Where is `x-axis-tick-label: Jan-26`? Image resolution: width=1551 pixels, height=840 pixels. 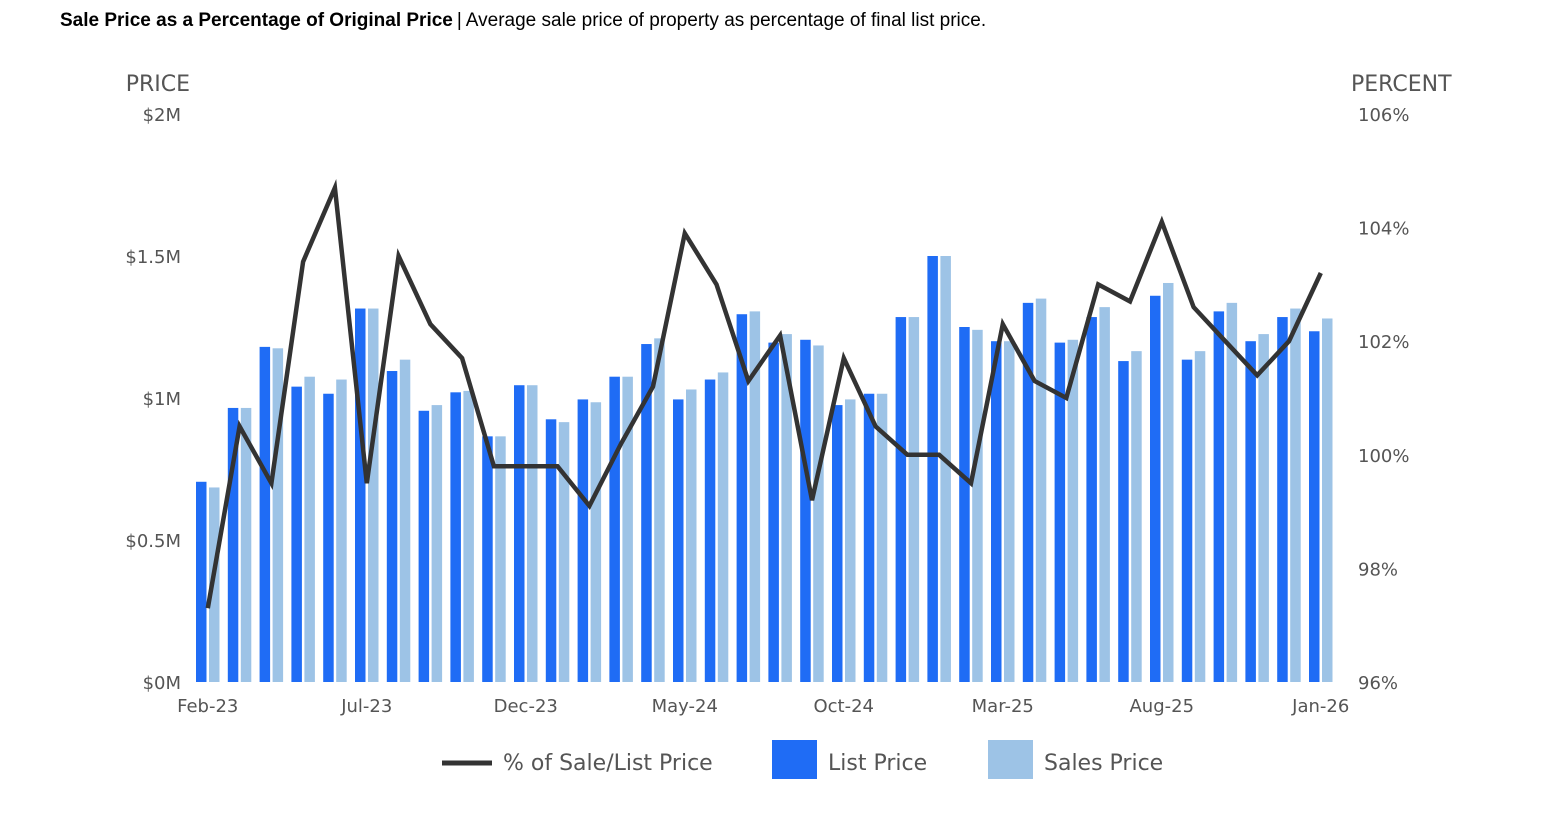
x-axis-tick-label: Jan-26 is located at coordinates (1320, 706).